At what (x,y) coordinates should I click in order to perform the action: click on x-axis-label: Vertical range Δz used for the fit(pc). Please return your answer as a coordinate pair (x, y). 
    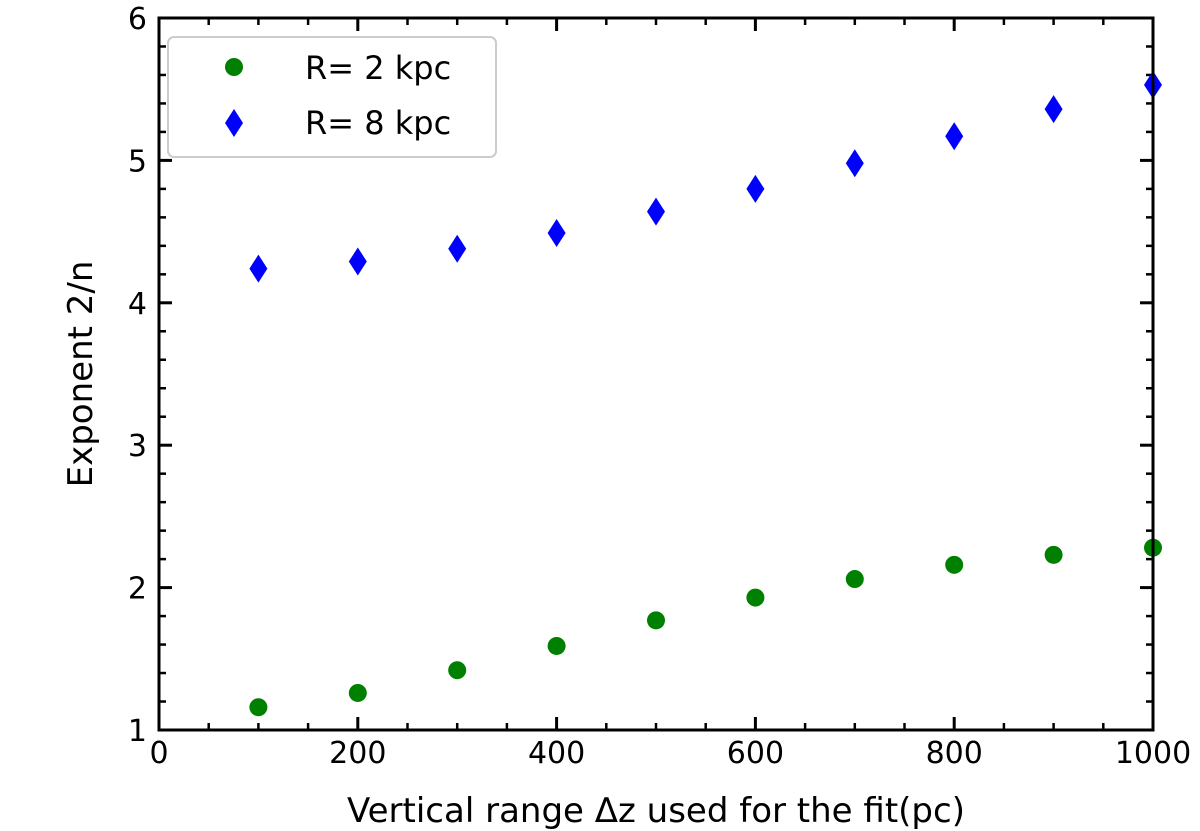
    Looking at the image, I should click on (656, 811).